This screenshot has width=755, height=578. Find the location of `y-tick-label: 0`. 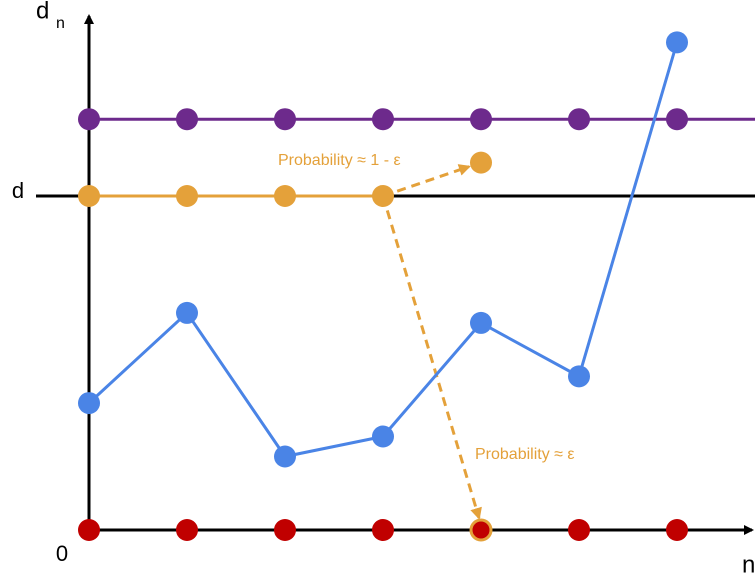

y-tick-label: 0 is located at coordinates (62, 553).